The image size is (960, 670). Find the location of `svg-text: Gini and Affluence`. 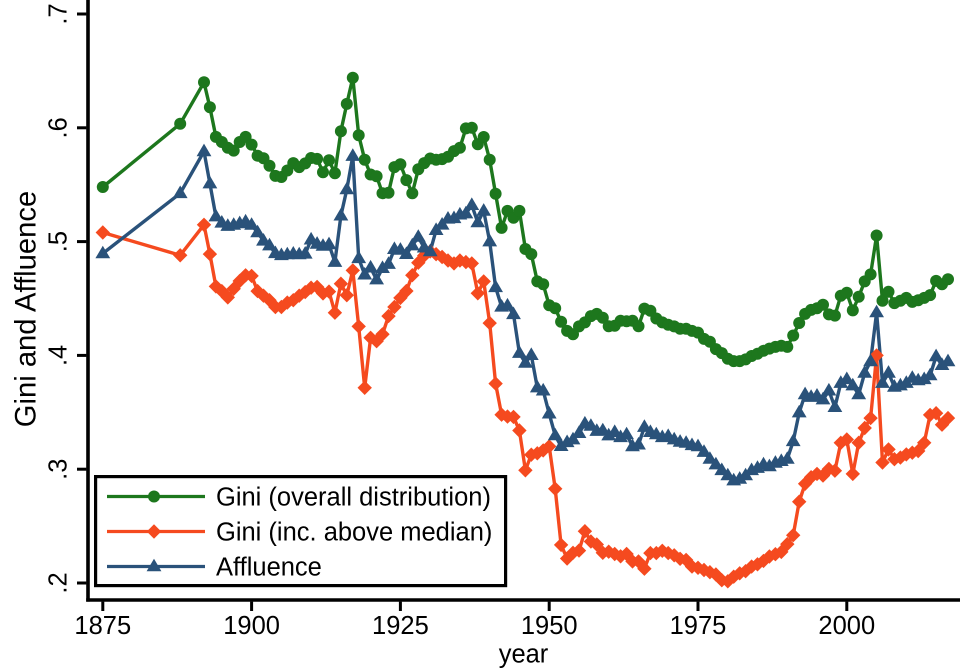

svg-text: Gini and Affluence is located at coordinates (27, 309).